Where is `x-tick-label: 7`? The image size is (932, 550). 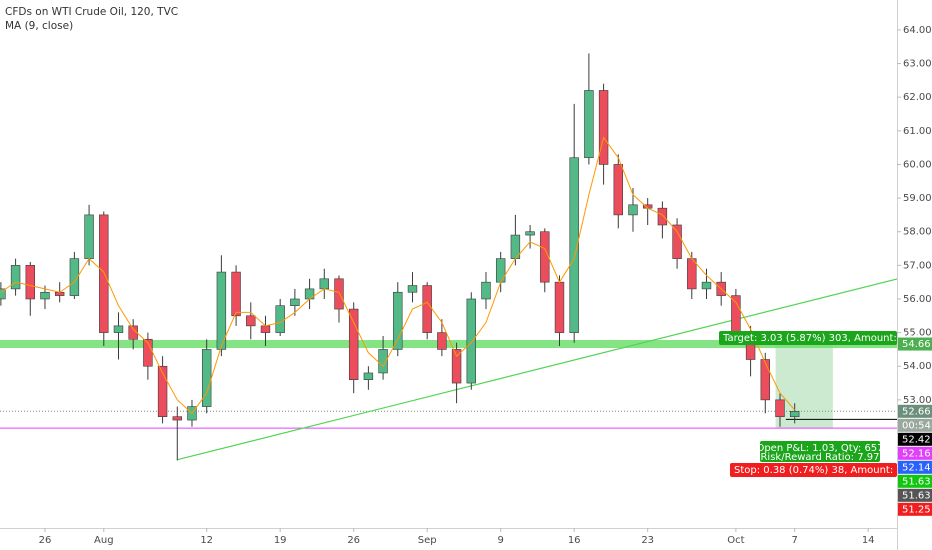
x-tick-label: 7 is located at coordinates (794, 540).